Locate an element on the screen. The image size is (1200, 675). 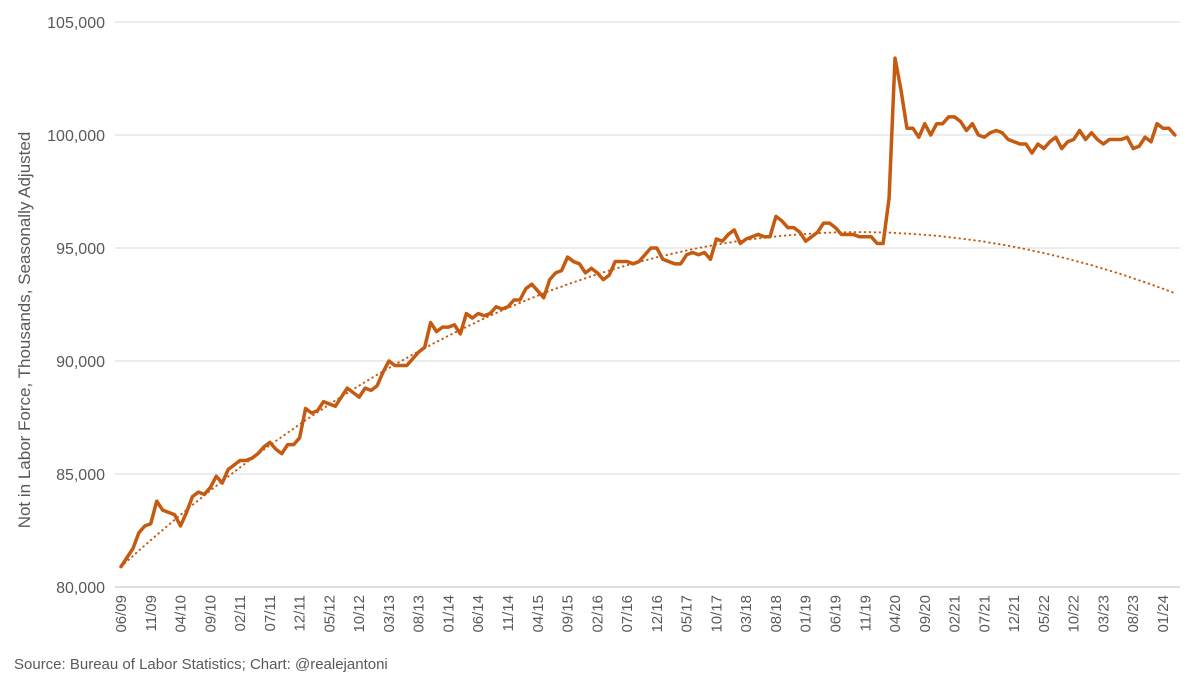
x-tick-label: 10/22 is located at coordinates (1074, 614).